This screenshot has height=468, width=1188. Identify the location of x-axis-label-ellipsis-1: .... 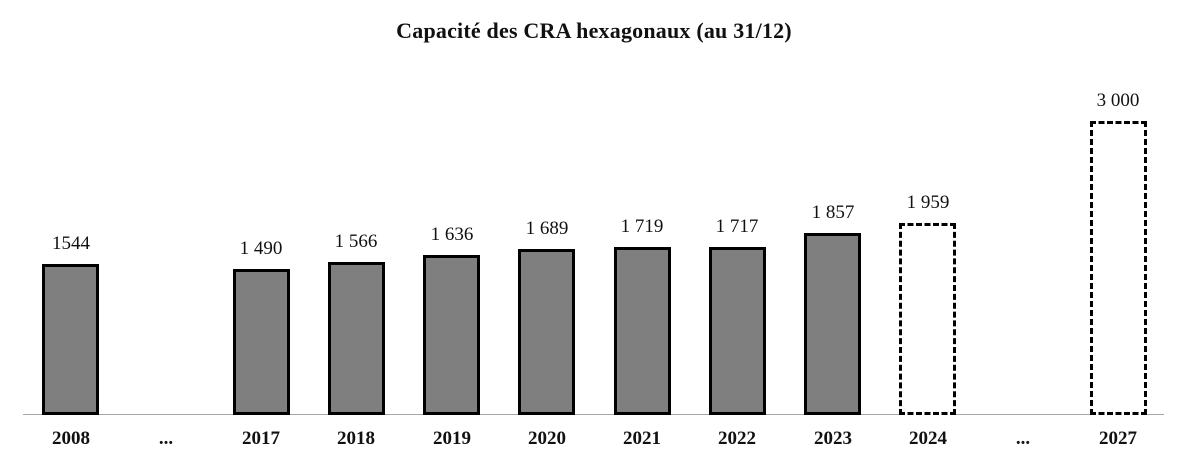
(166, 438).